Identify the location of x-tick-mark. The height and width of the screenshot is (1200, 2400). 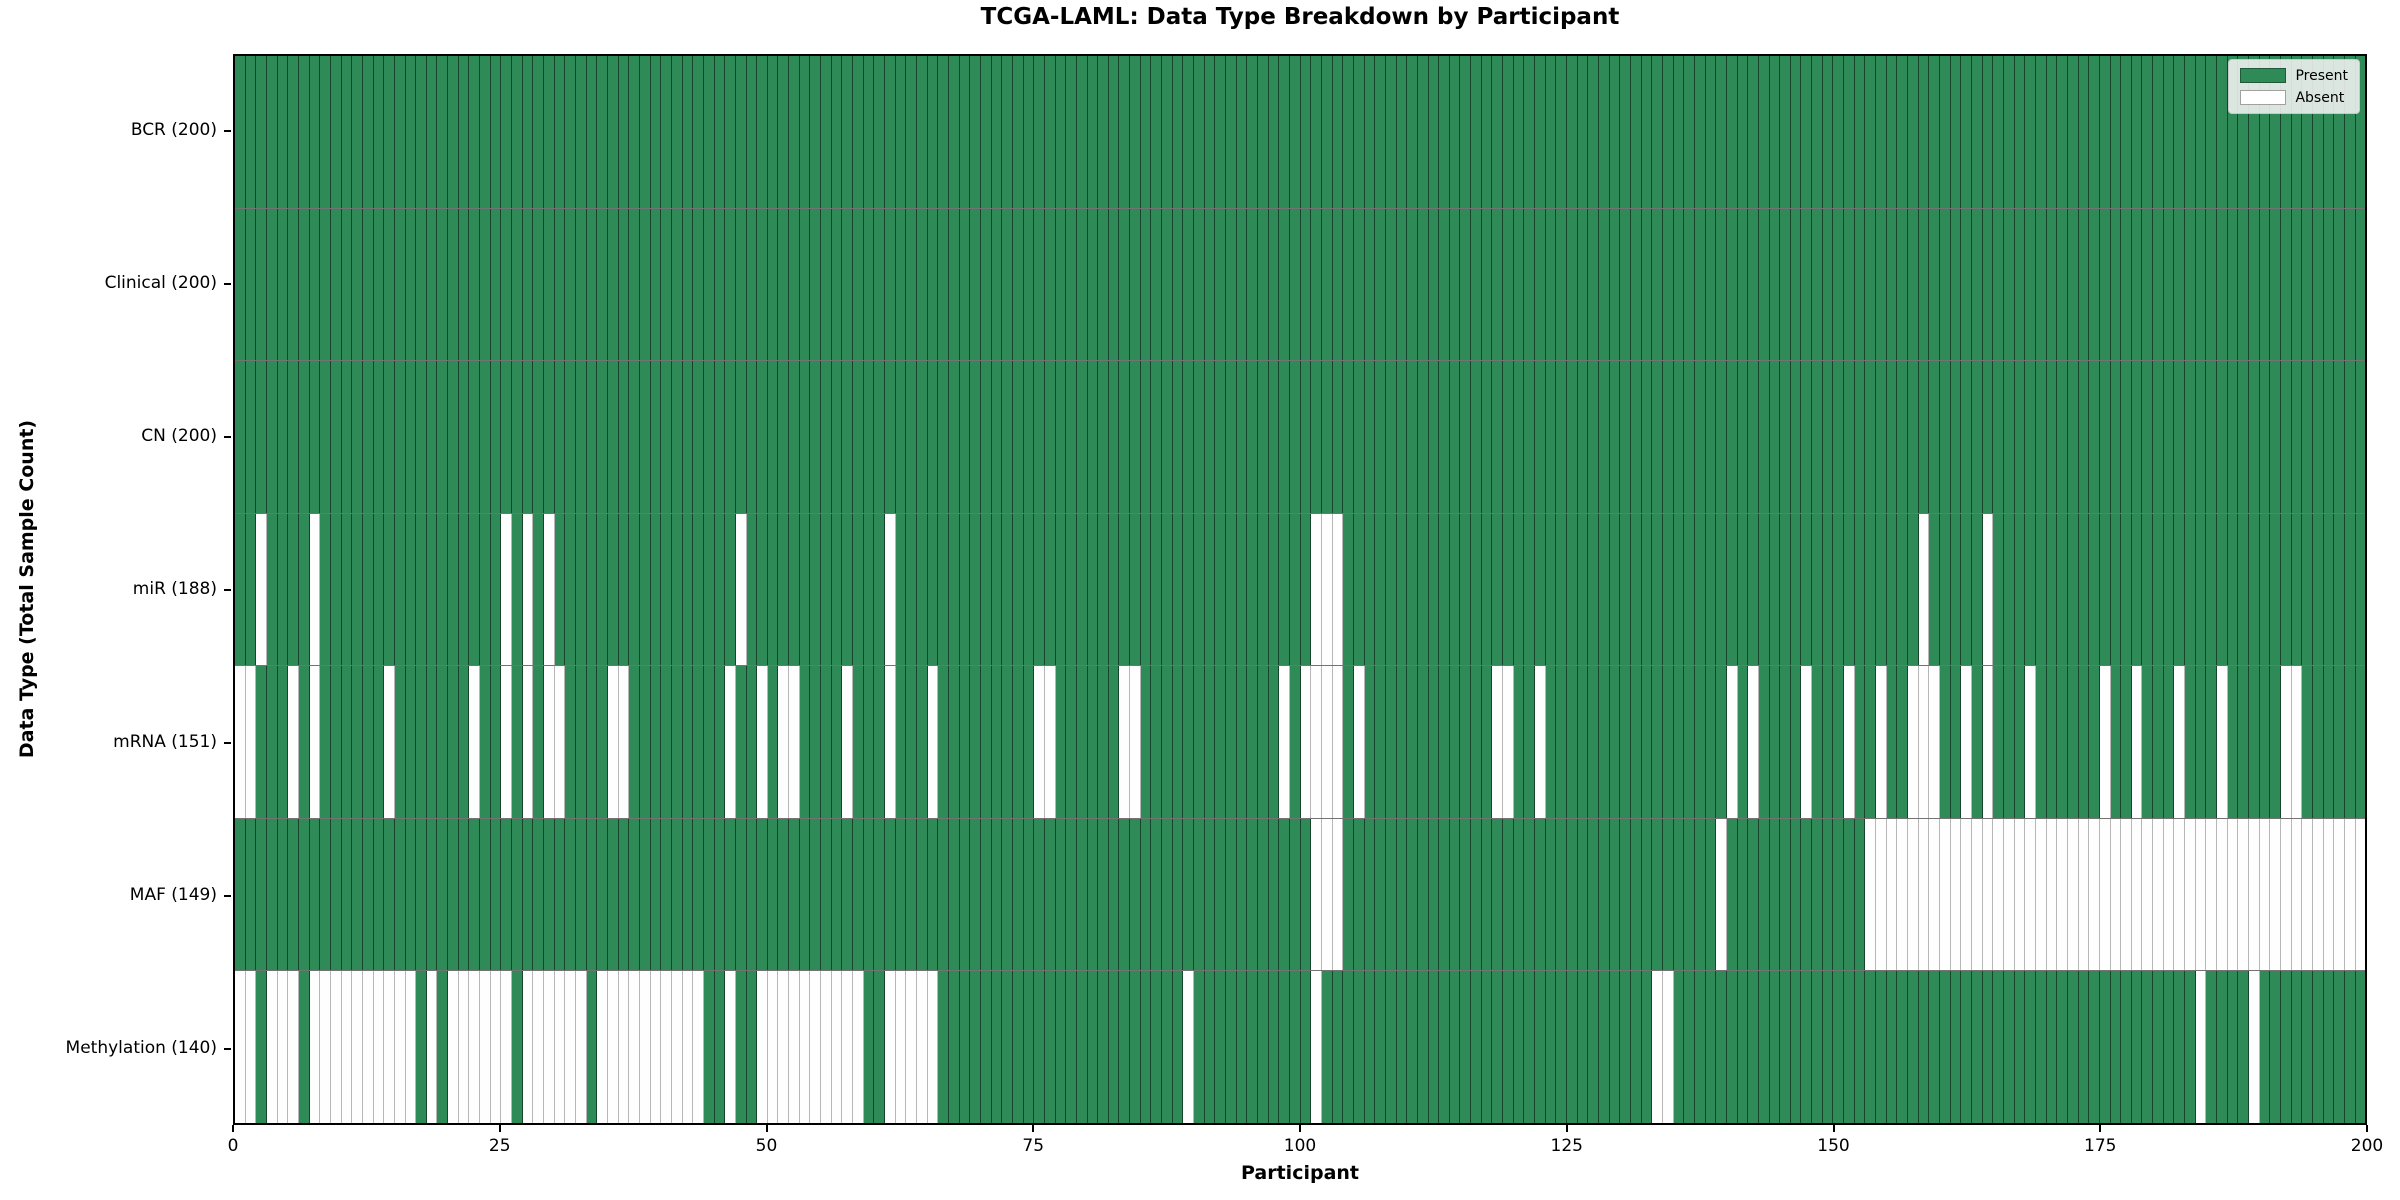
(1300, 1128).